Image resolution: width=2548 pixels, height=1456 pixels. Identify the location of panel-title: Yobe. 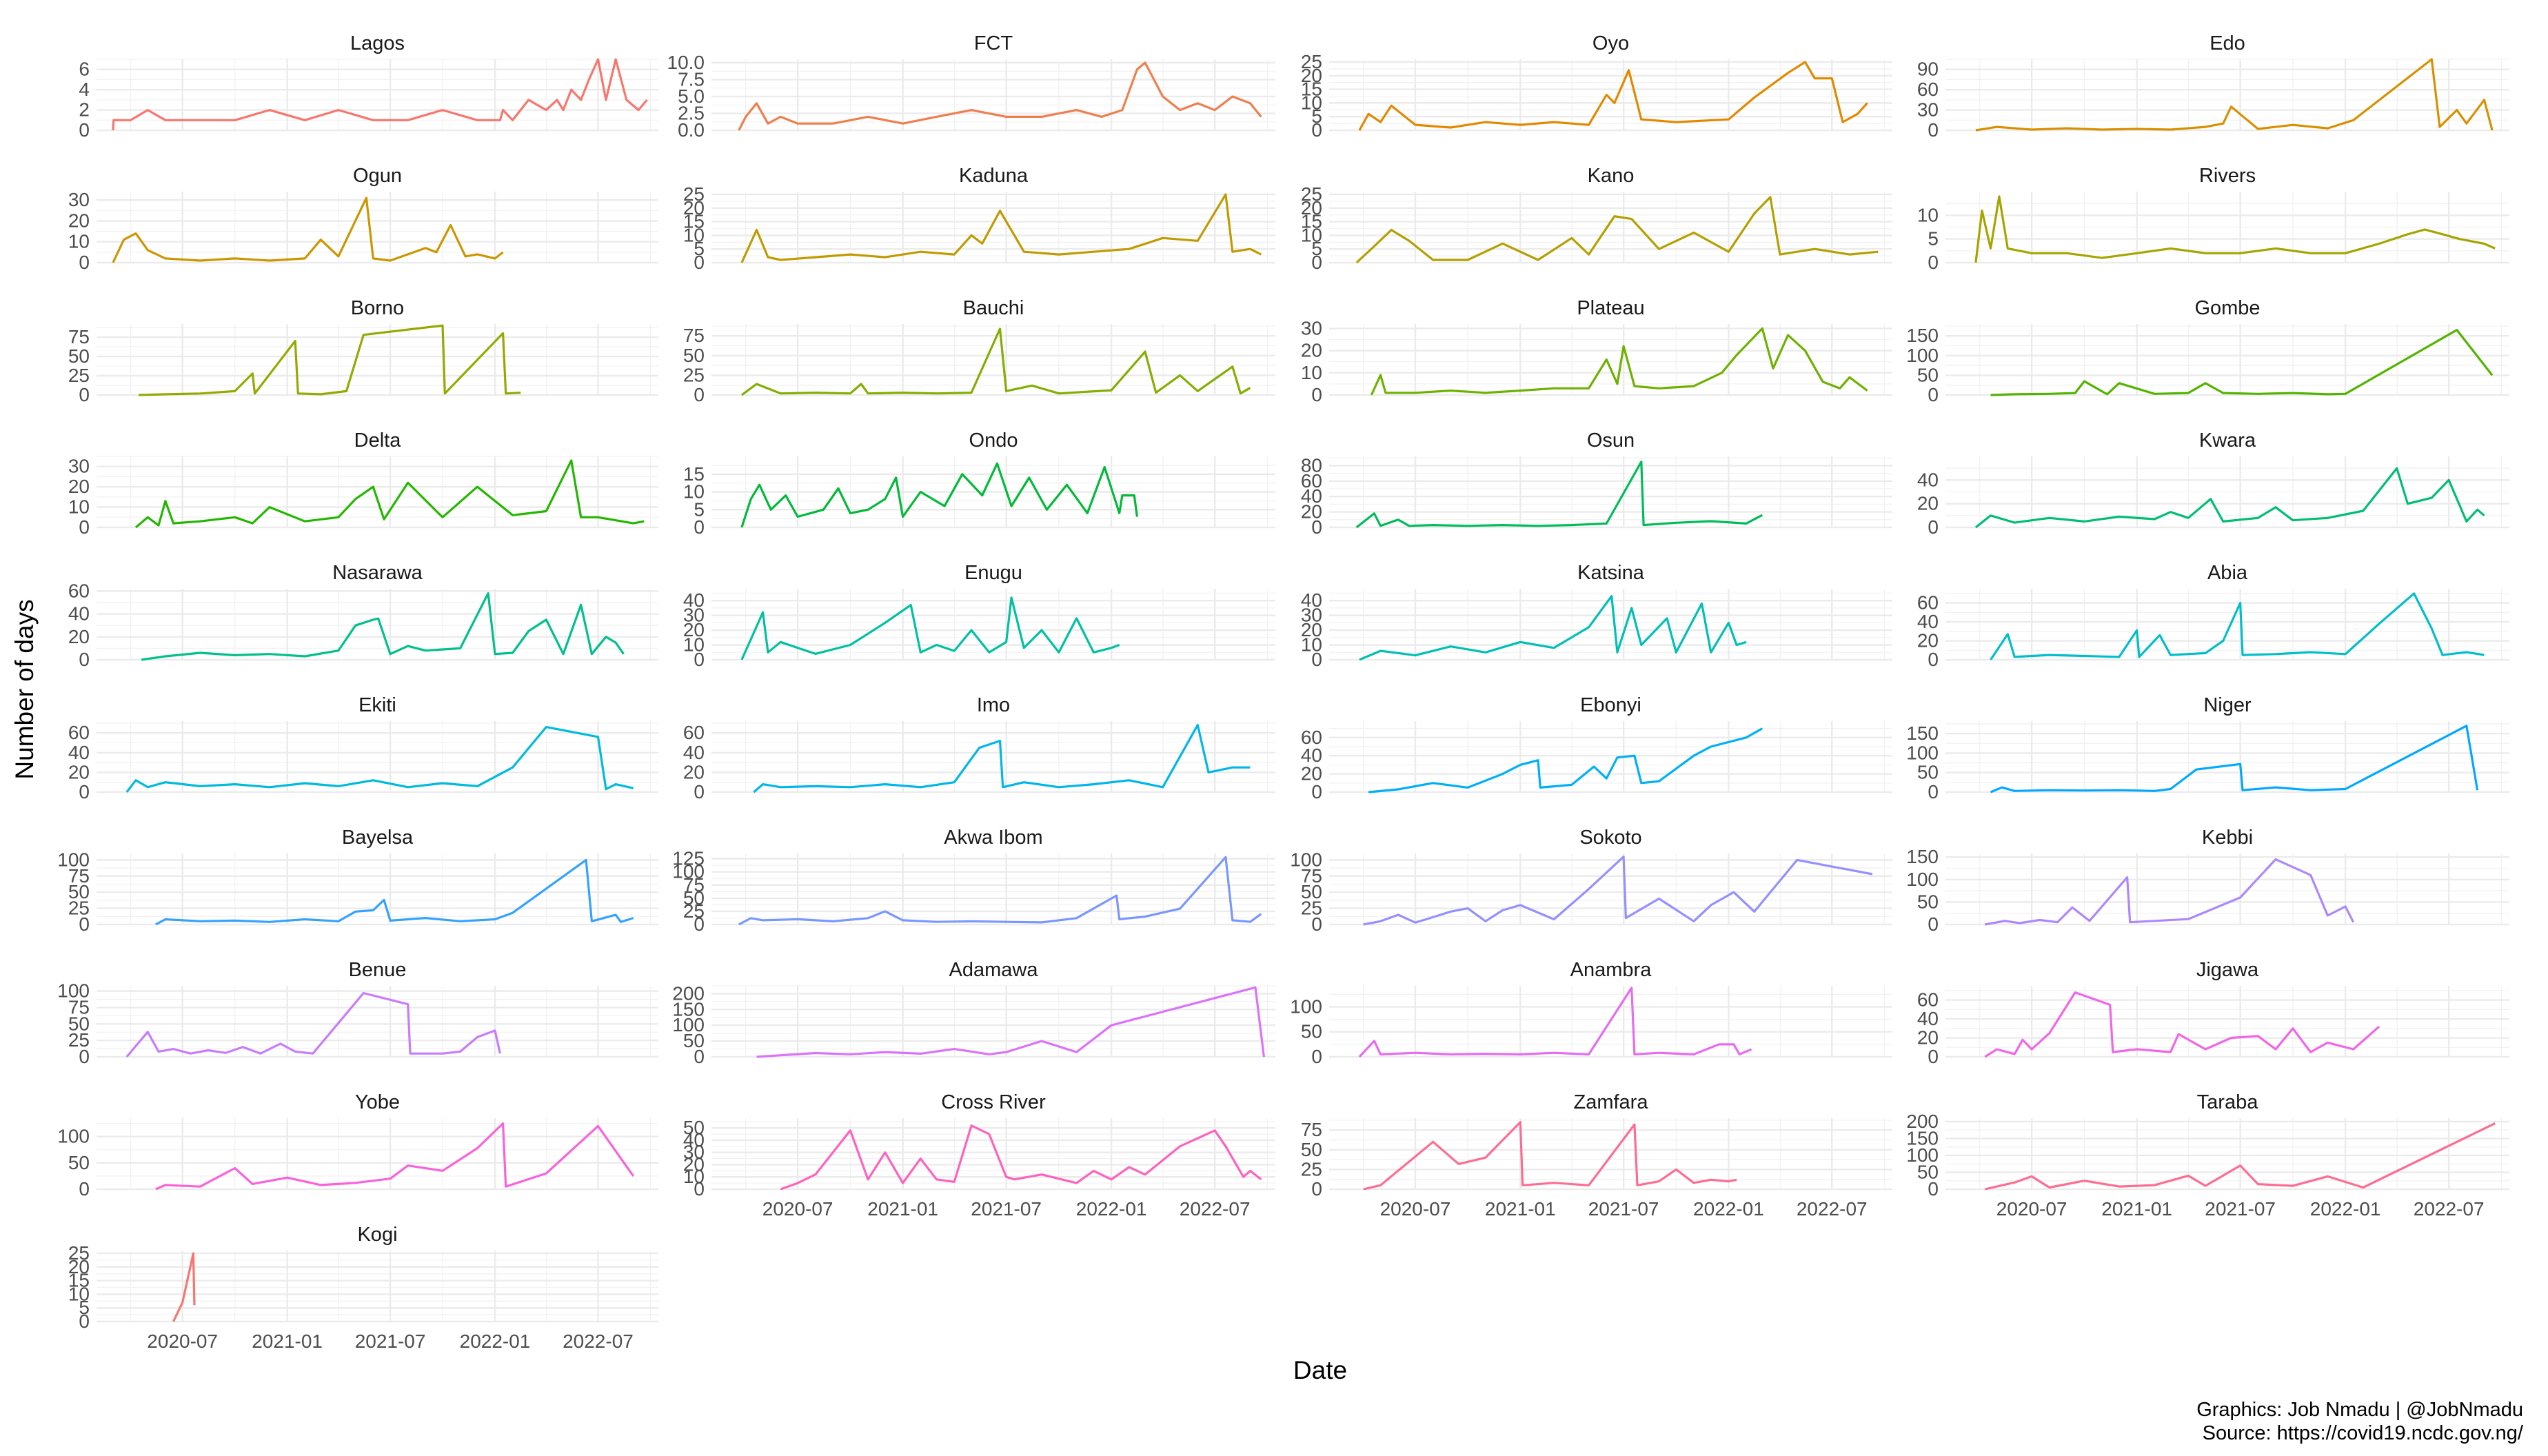
(377, 1102).